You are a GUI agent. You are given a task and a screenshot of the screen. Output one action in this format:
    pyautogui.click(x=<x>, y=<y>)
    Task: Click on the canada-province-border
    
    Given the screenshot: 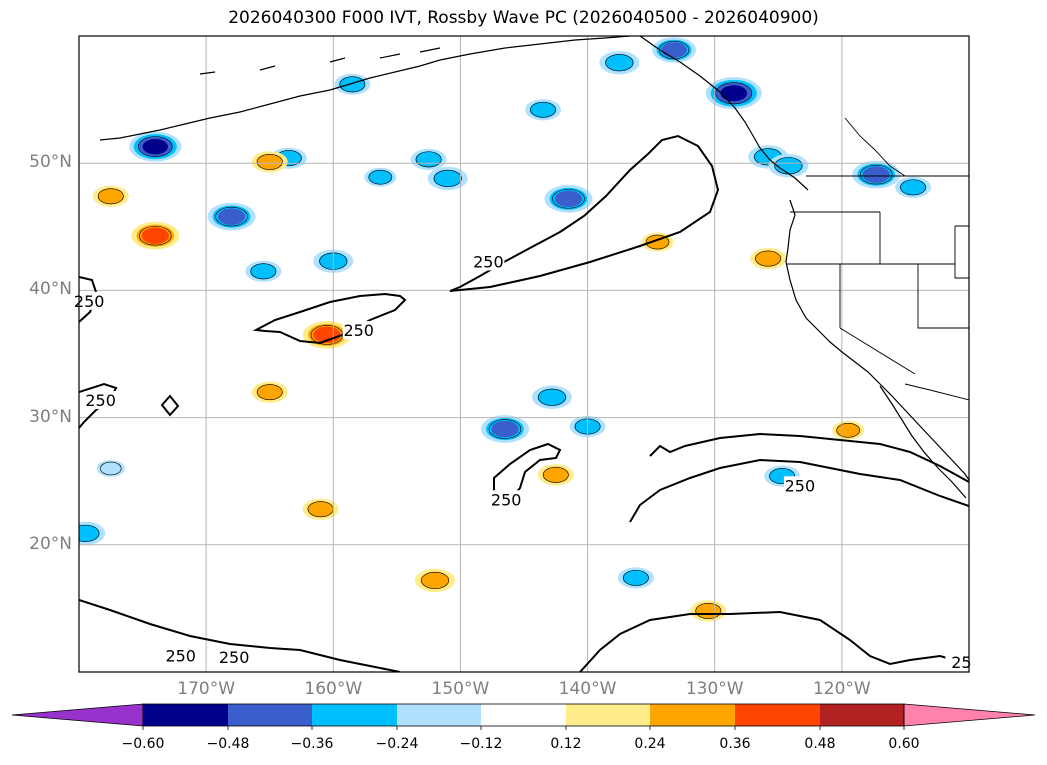 What is the action you would take?
    pyautogui.click(x=875, y=147)
    